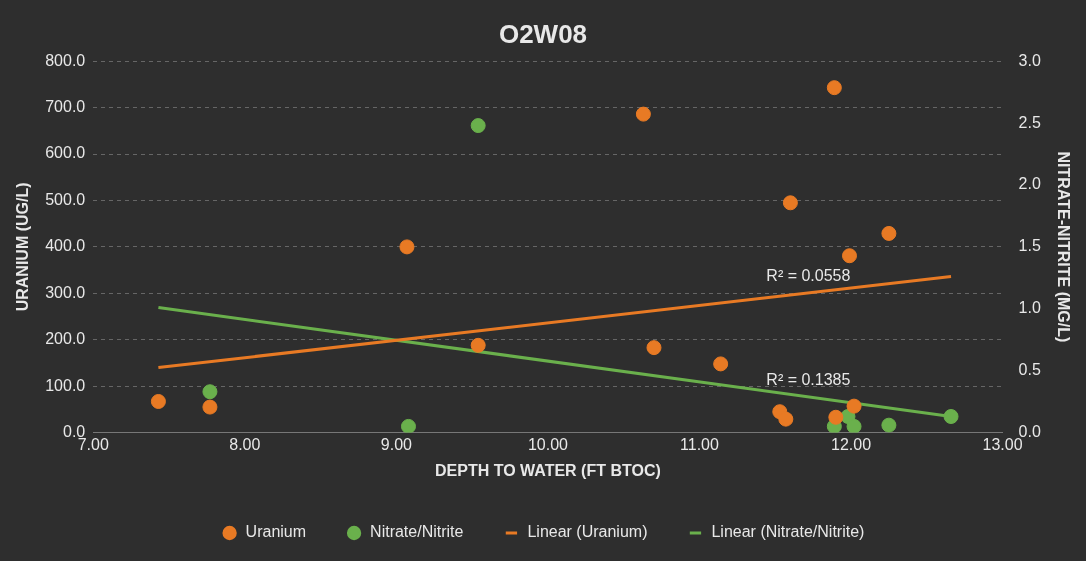  Describe the element at coordinates (587, 532) in the screenshot. I see `legend-label: Linear (Uranium)` at that location.